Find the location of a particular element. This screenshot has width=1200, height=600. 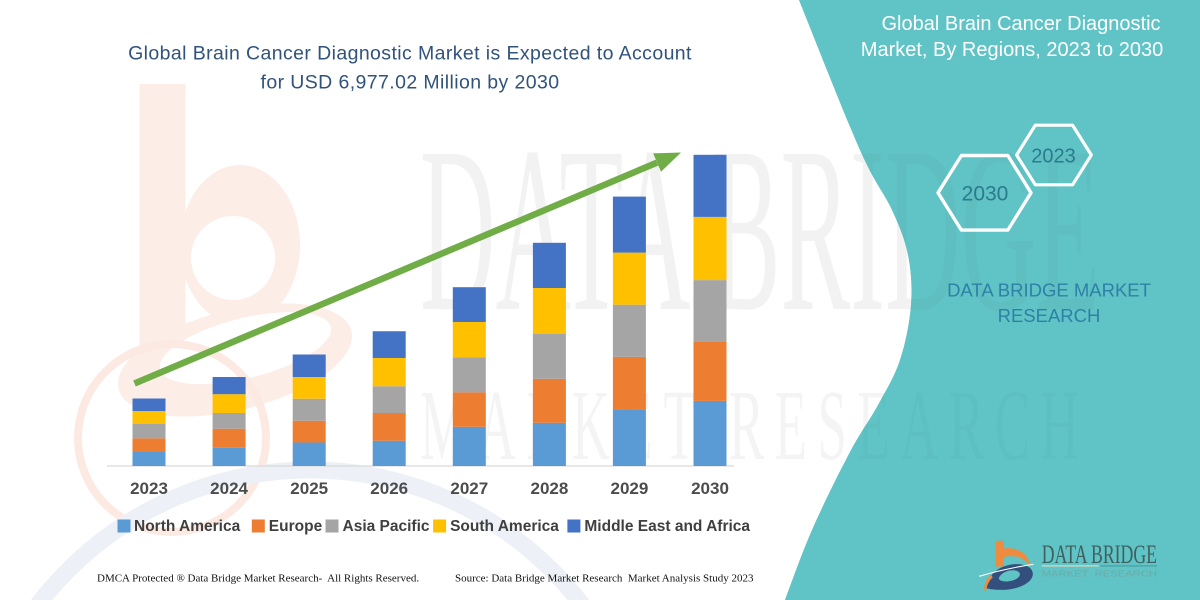

svg-text: North America is located at coordinates (187, 526).